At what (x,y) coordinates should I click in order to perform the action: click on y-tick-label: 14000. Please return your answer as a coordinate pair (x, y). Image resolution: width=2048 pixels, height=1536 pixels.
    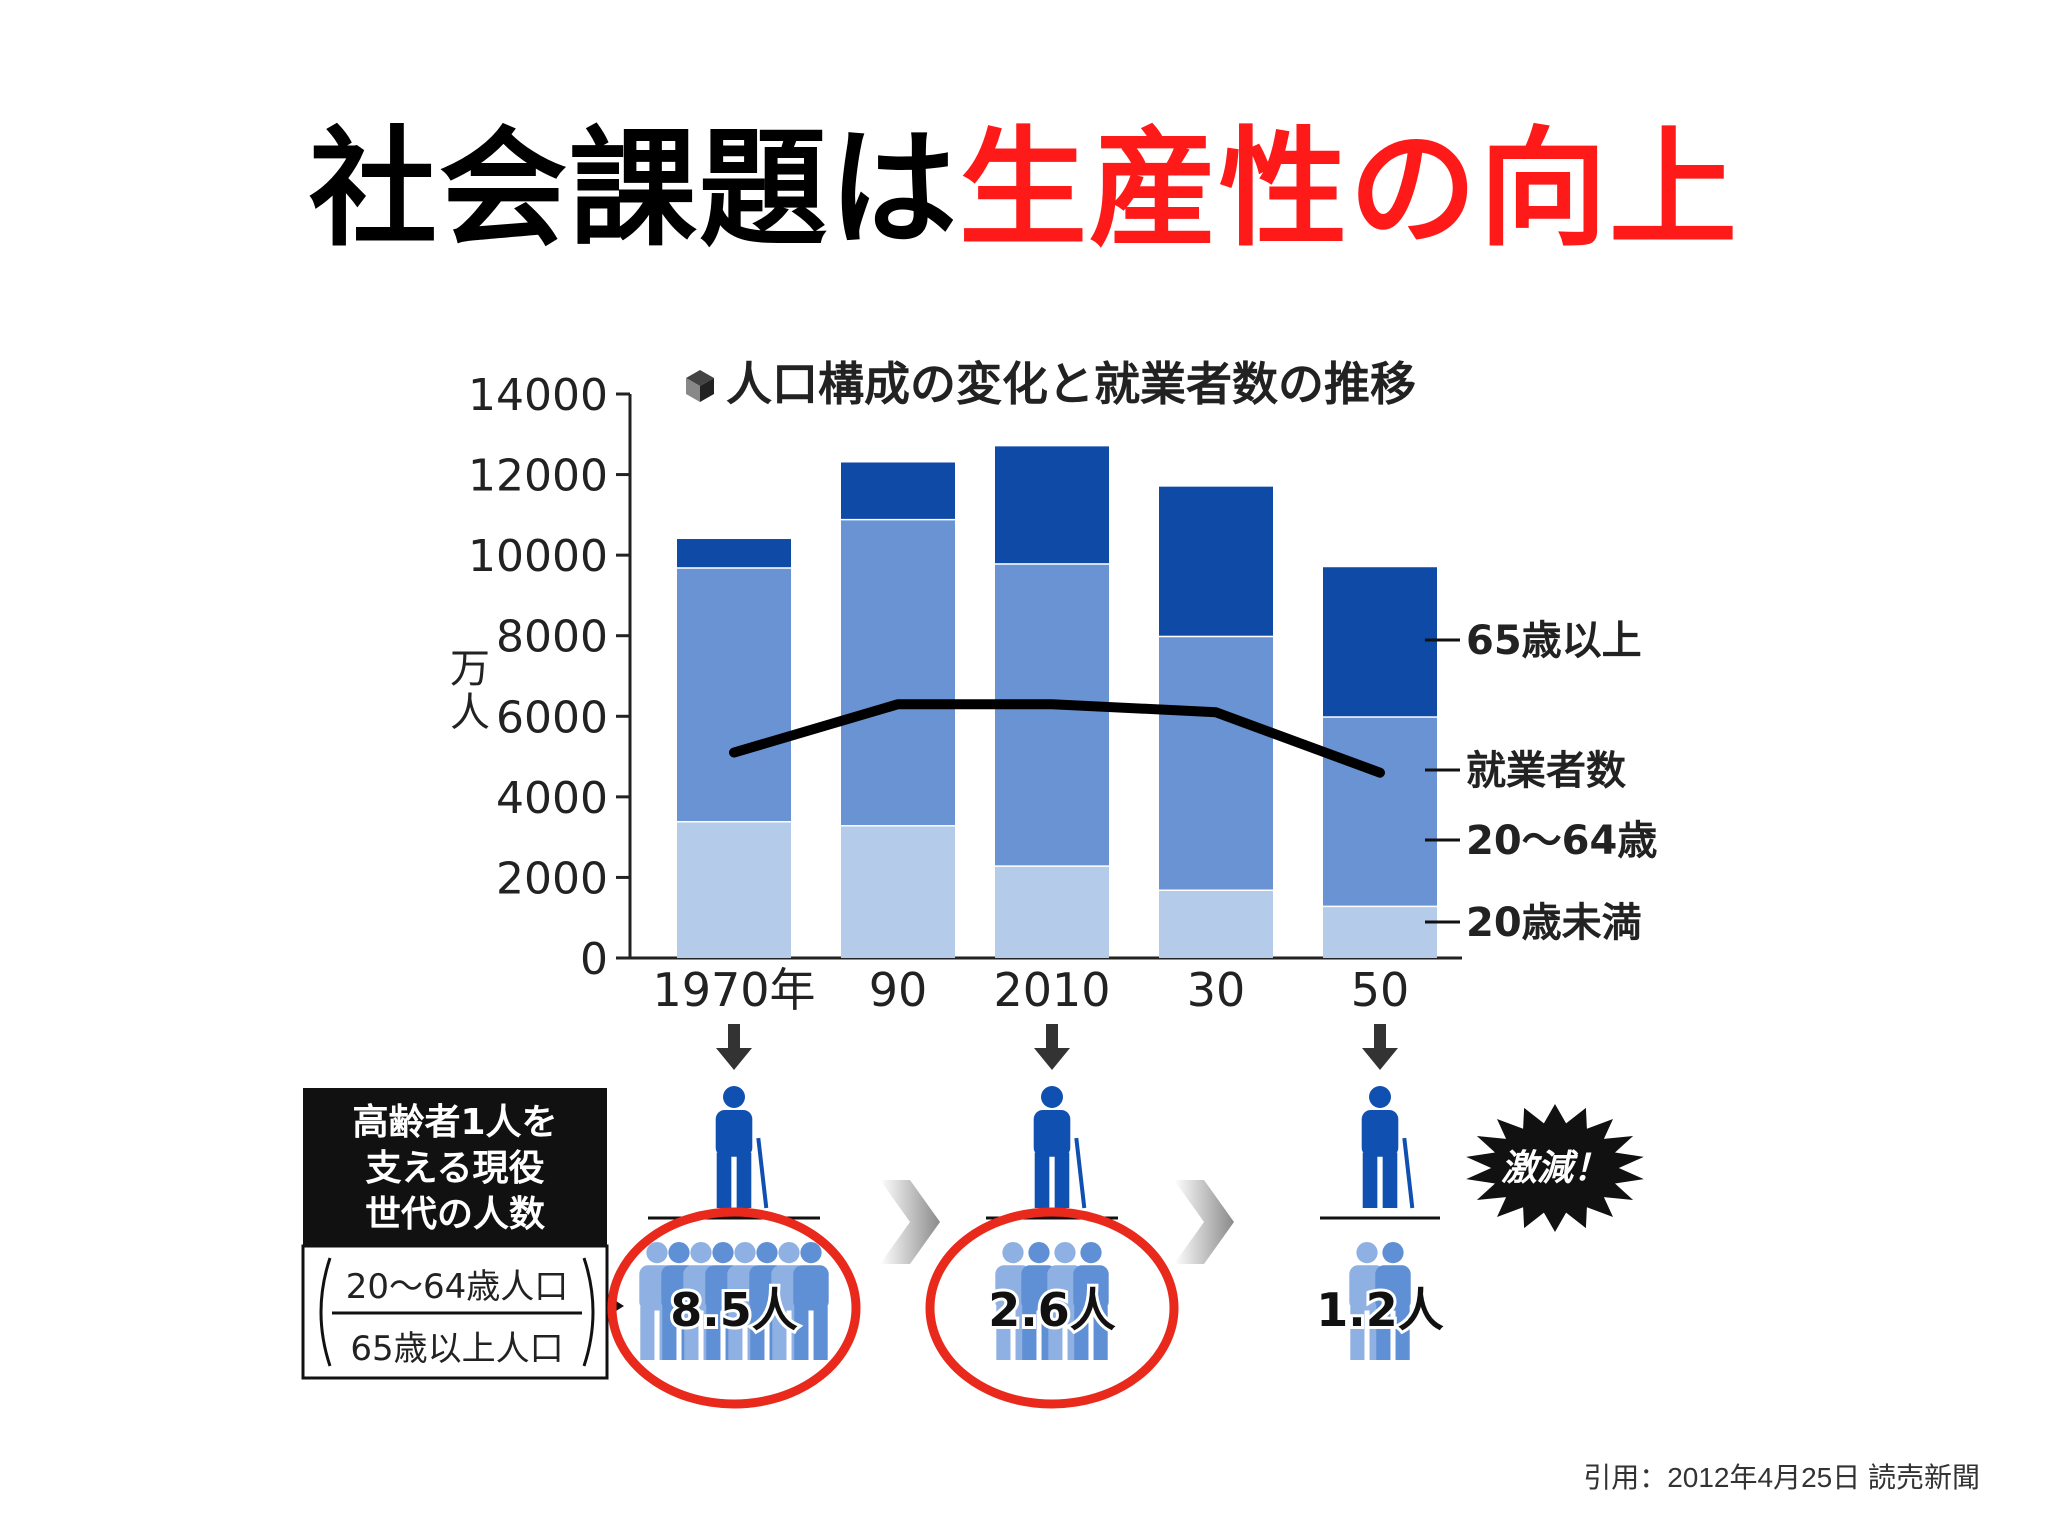
    Looking at the image, I should click on (538, 395).